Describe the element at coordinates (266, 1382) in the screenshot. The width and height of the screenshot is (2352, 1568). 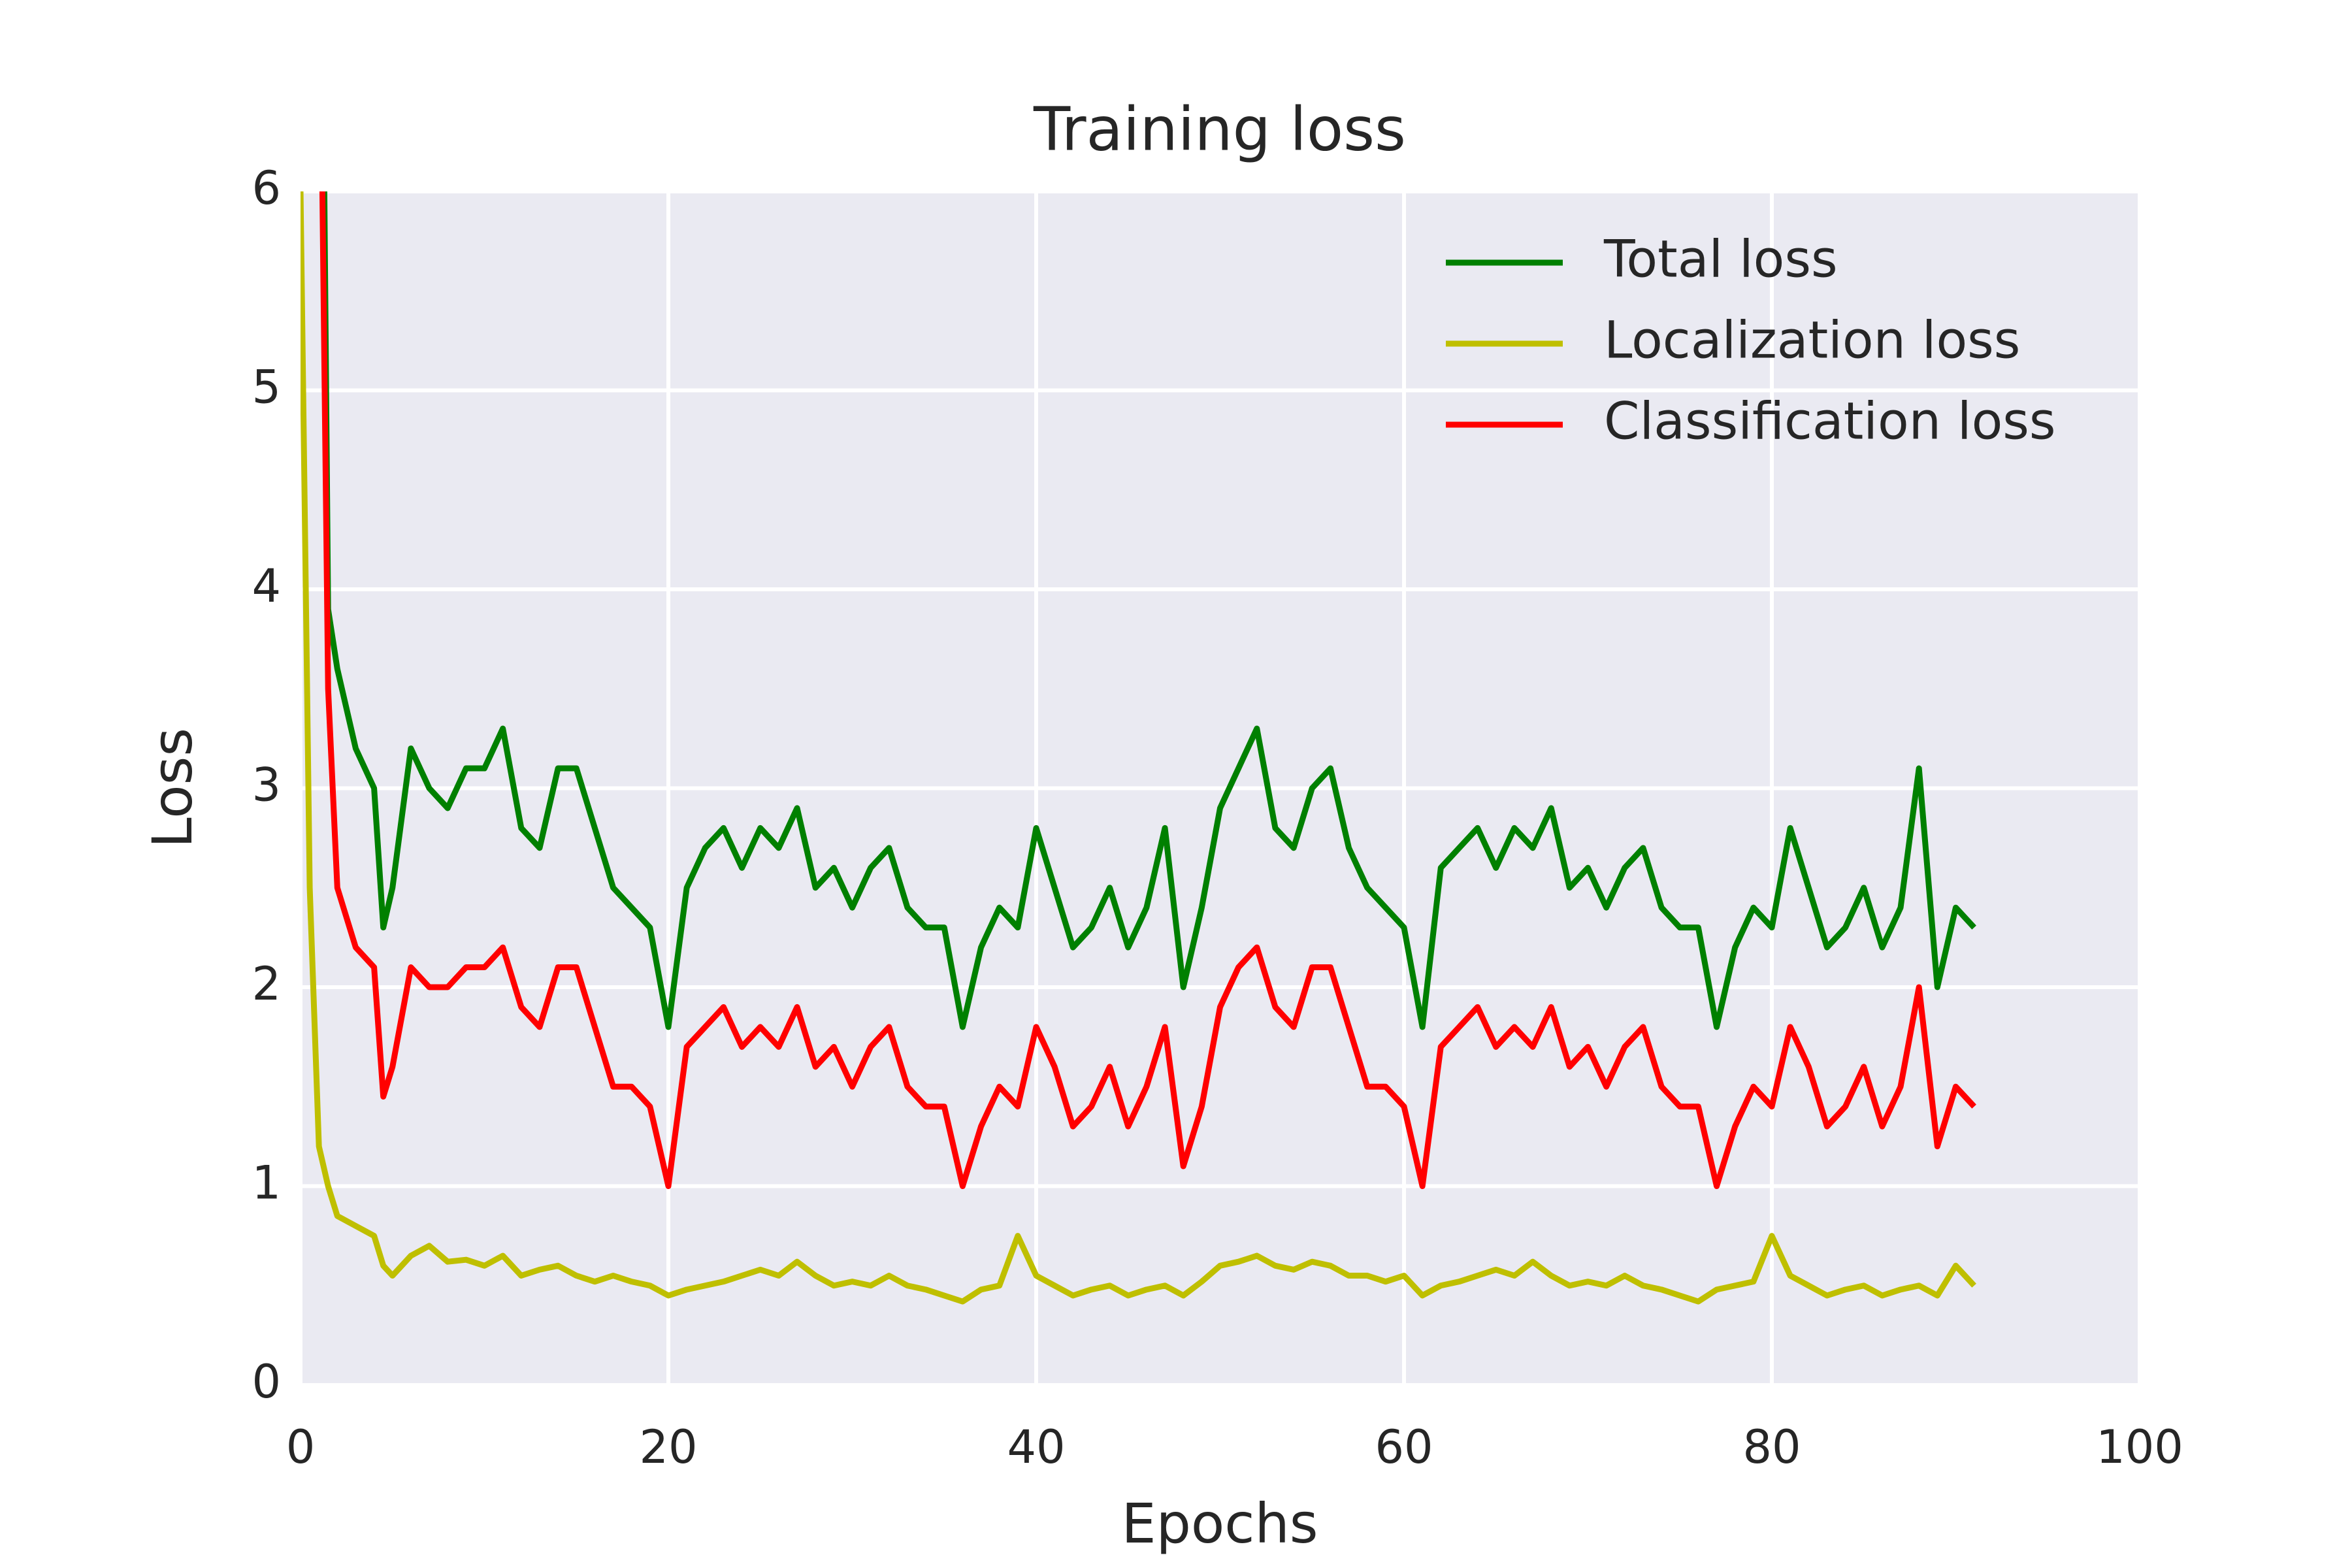
I see `y-tick-label: 0` at that location.